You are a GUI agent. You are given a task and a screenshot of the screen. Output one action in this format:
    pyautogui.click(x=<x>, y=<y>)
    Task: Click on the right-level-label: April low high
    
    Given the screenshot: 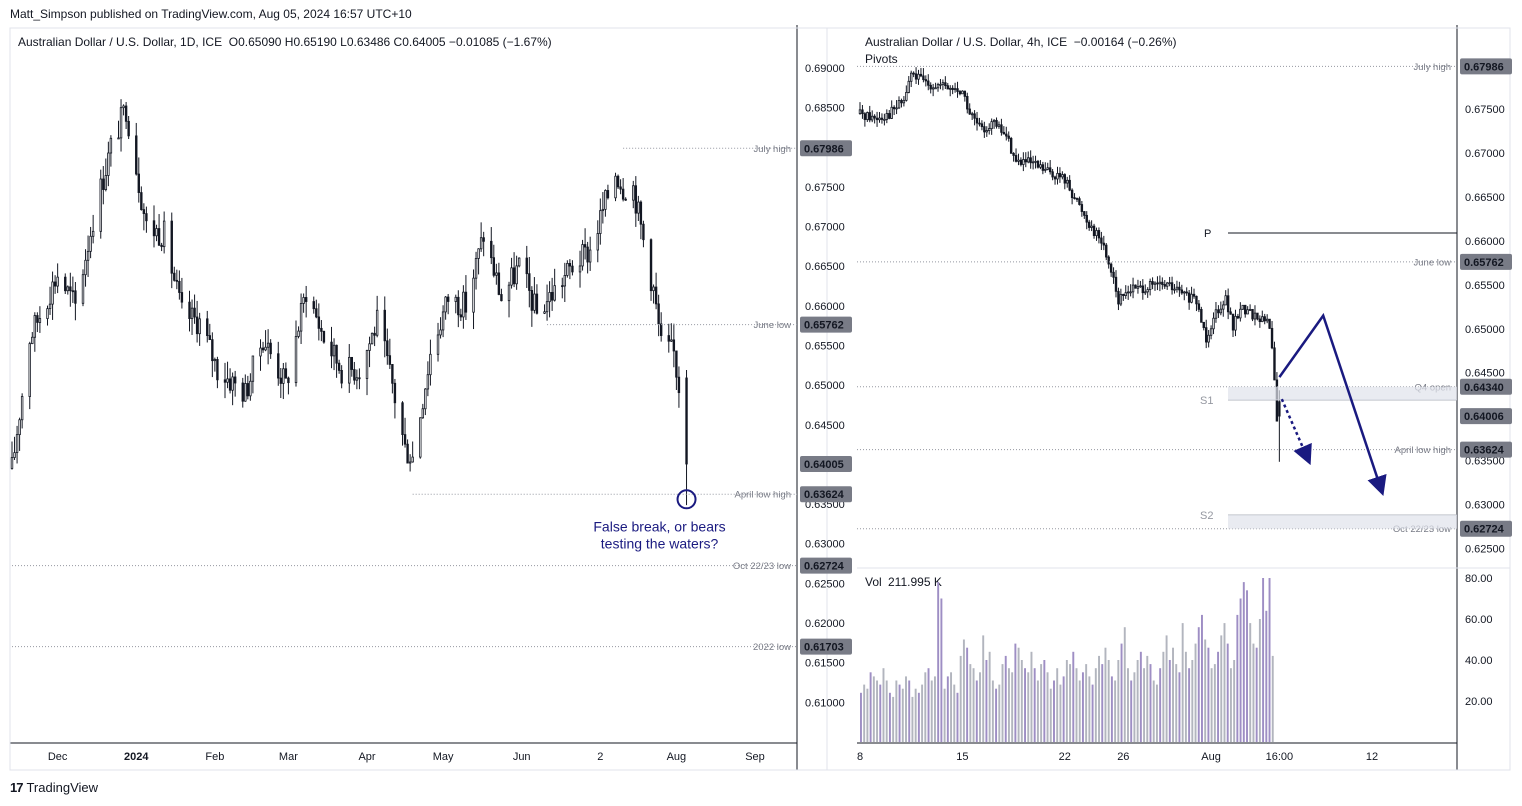 What is the action you would take?
    pyautogui.click(x=1423, y=450)
    